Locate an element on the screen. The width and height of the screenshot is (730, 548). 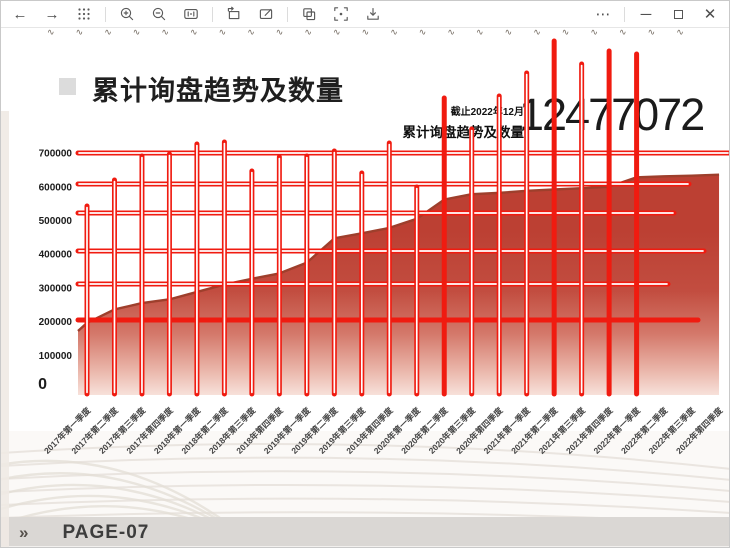
svg-text: 2018年第一季度 is located at coordinates (177, 430).